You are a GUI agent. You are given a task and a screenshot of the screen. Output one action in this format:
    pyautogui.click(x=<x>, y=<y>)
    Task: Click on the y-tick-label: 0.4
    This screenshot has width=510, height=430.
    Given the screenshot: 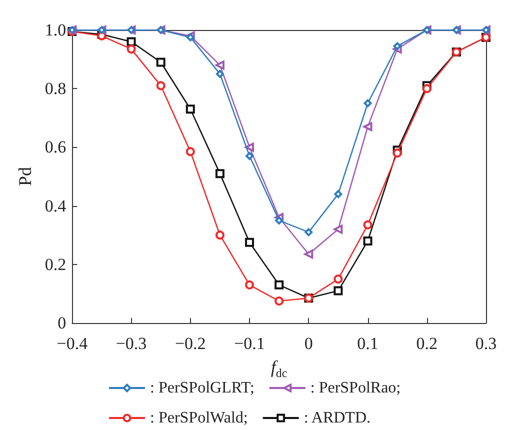 What is the action you would take?
    pyautogui.click(x=55, y=206)
    